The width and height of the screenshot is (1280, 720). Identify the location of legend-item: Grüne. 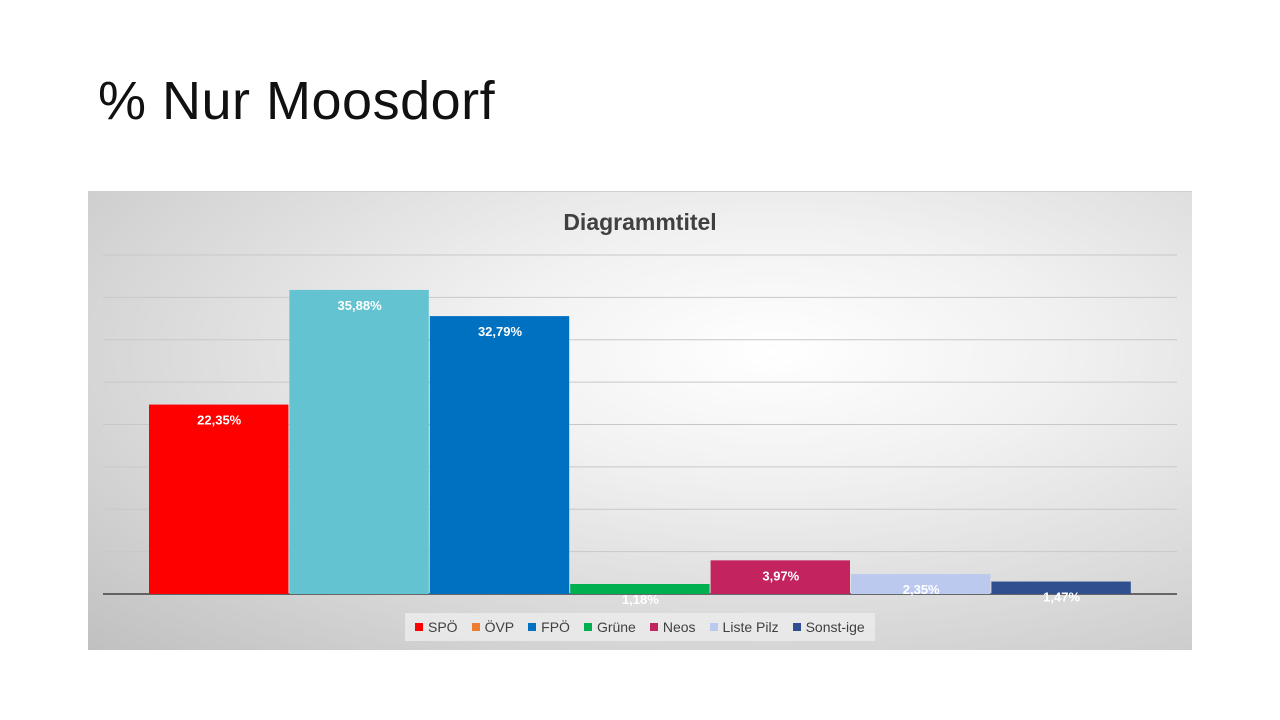
(609, 627).